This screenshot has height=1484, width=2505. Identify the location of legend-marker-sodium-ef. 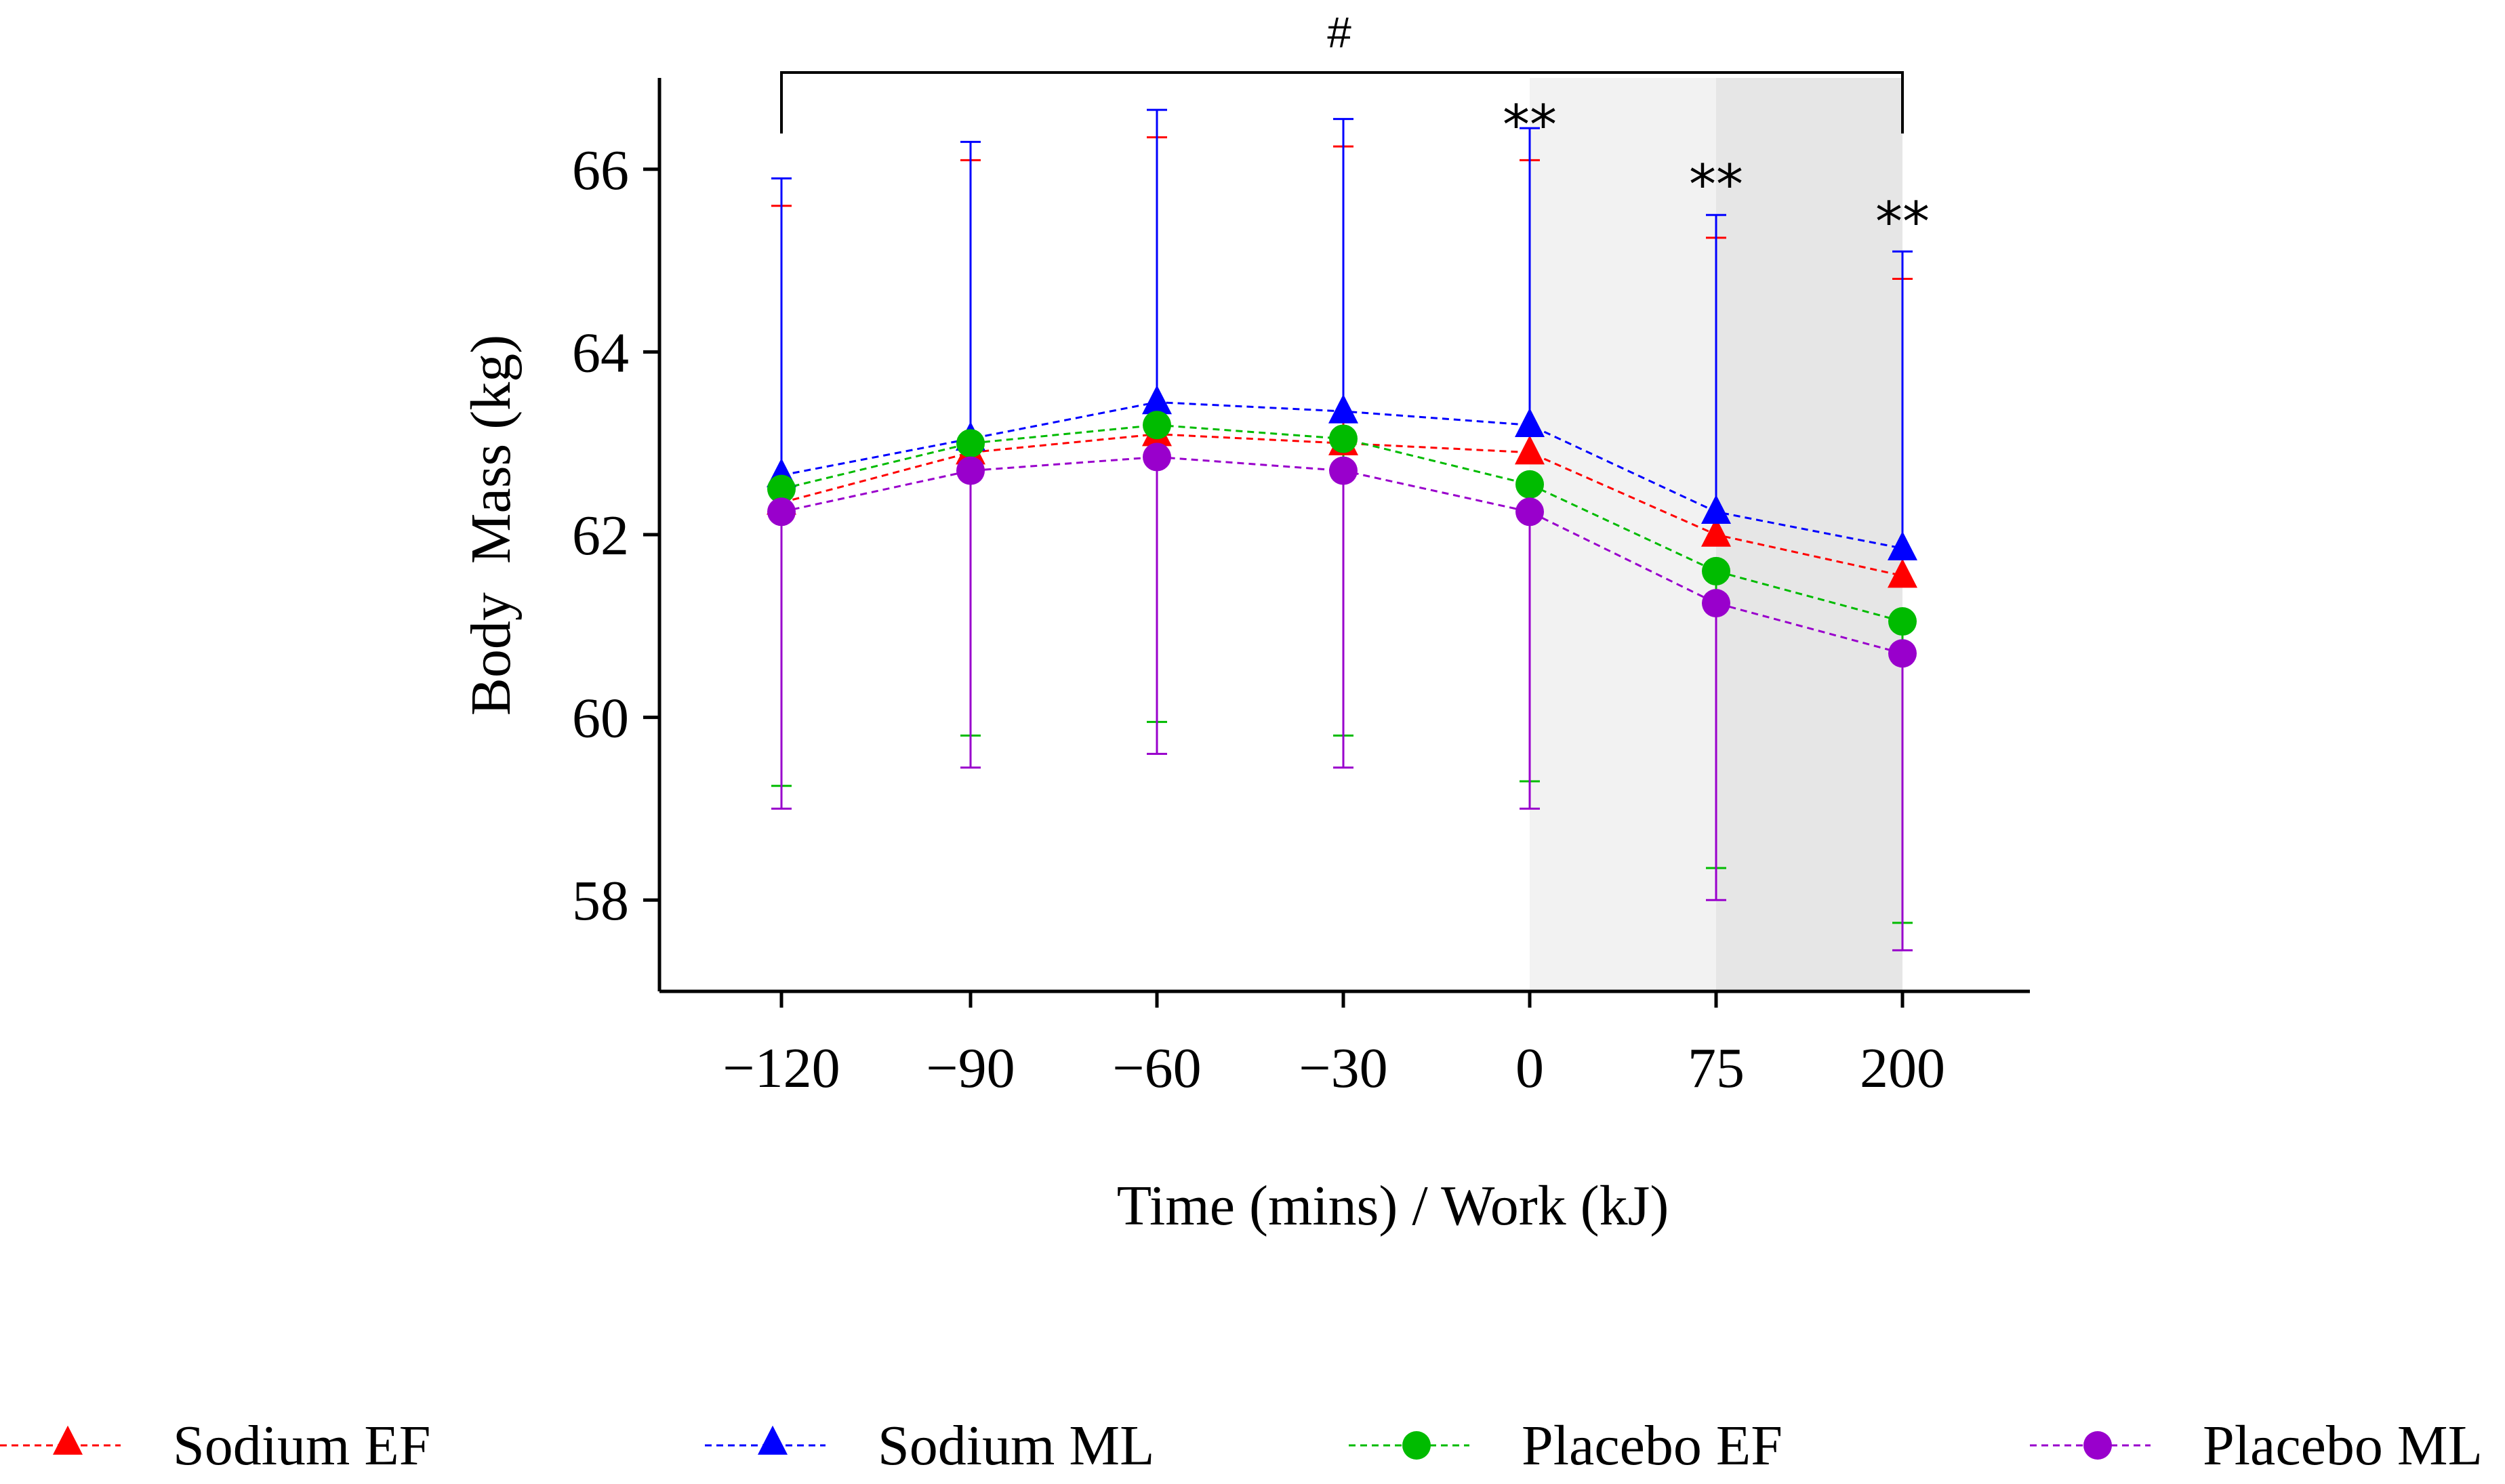
(68, 1440).